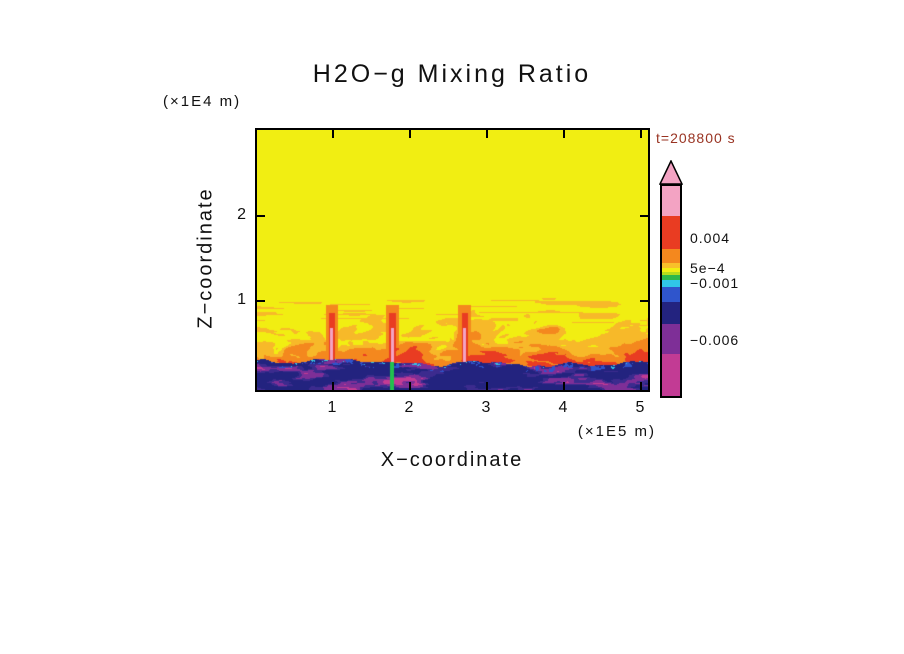 The image size is (904, 654). I want to click on x-axis-label: X−coordinate, so click(452, 460).